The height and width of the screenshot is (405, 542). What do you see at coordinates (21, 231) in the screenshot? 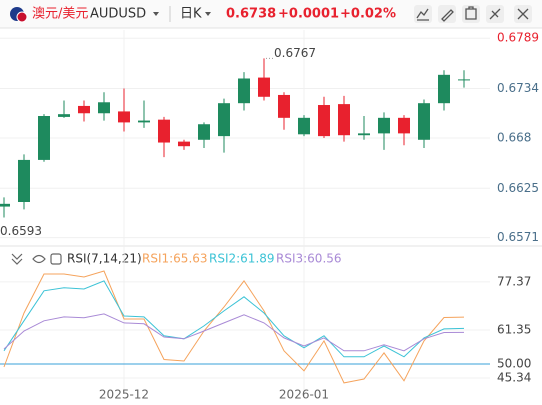
I see `min-annotation: 0.6593` at bounding box center [21, 231].